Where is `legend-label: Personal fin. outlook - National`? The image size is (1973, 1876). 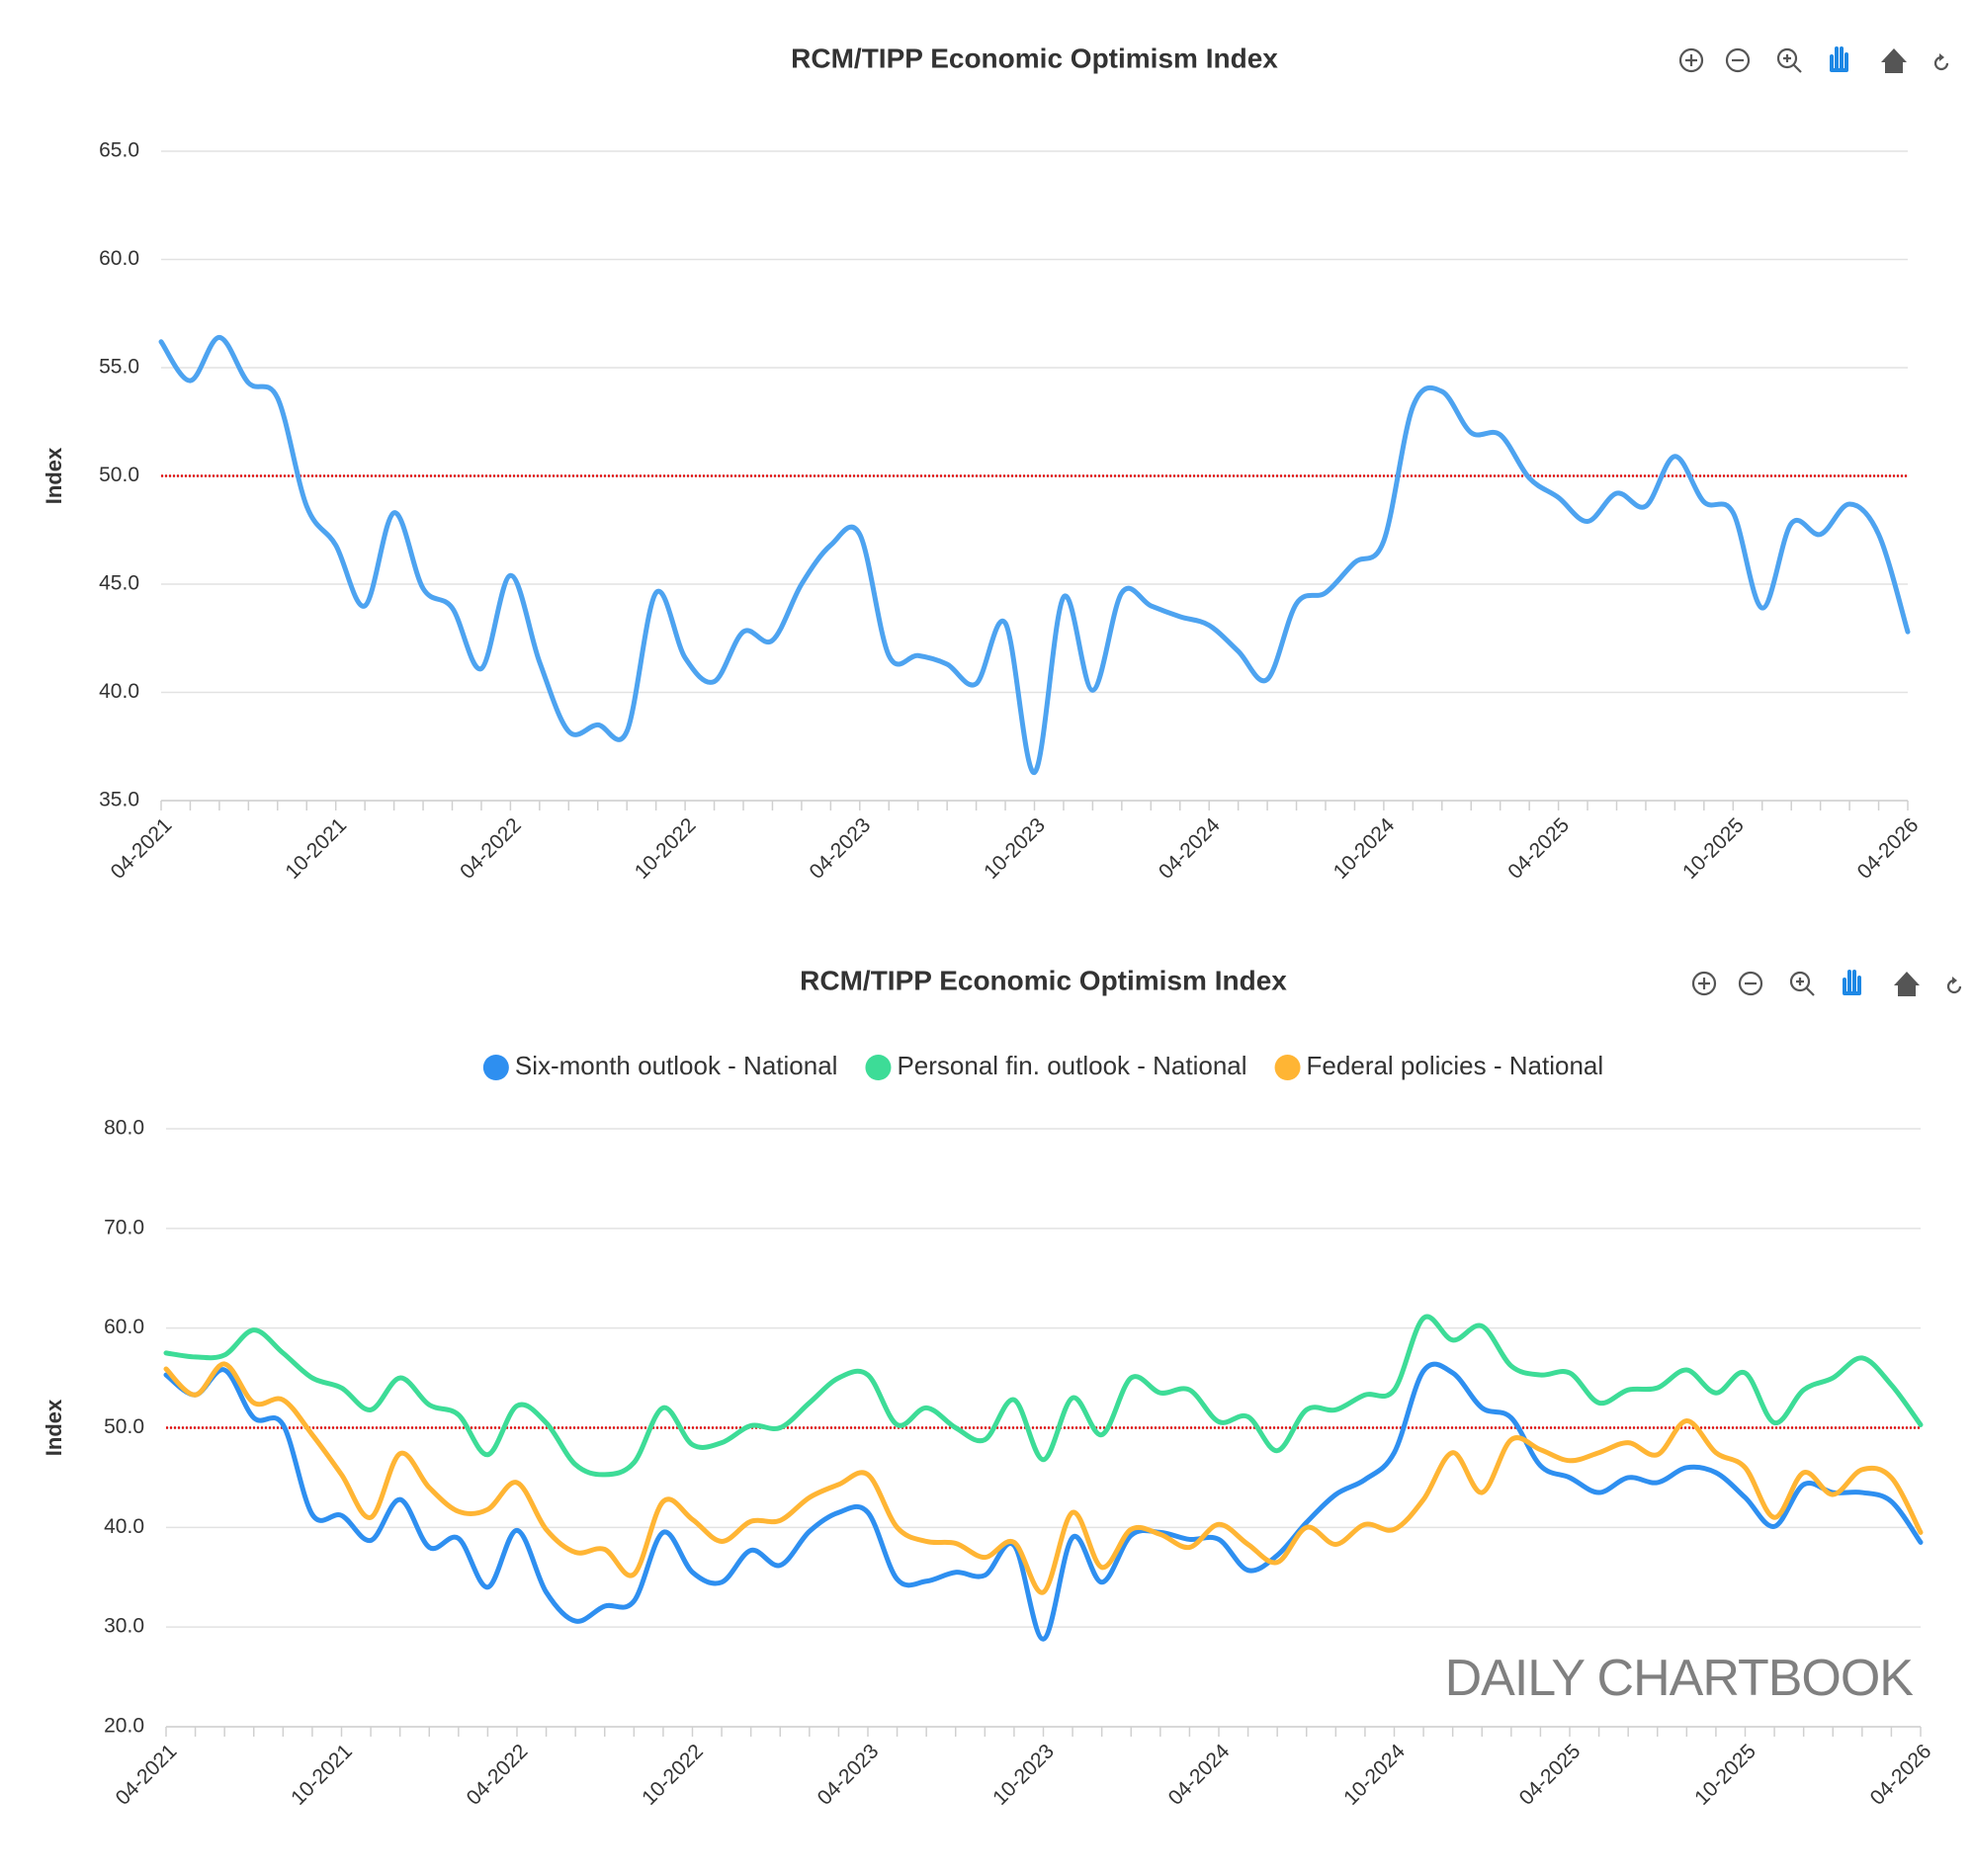
legend-label: Personal fin. outlook - National is located at coordinates (1071, 1065).